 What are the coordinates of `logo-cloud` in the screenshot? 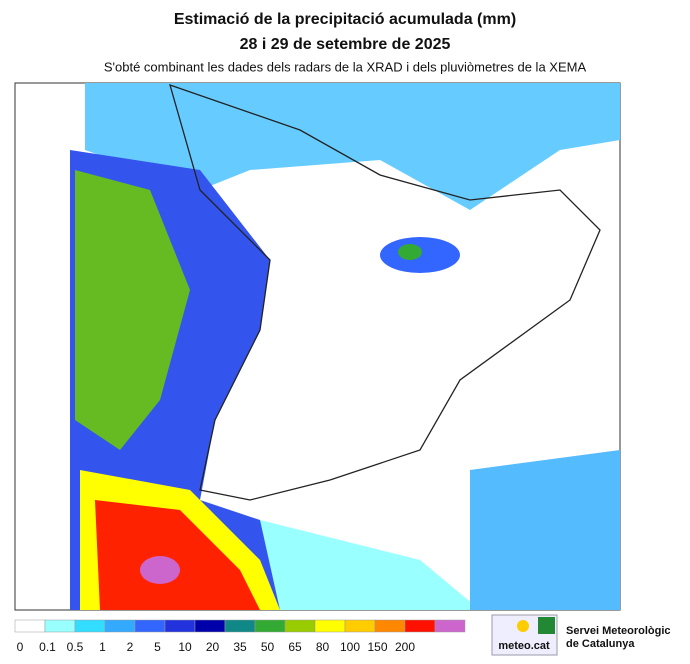 It's located at (546, 625).